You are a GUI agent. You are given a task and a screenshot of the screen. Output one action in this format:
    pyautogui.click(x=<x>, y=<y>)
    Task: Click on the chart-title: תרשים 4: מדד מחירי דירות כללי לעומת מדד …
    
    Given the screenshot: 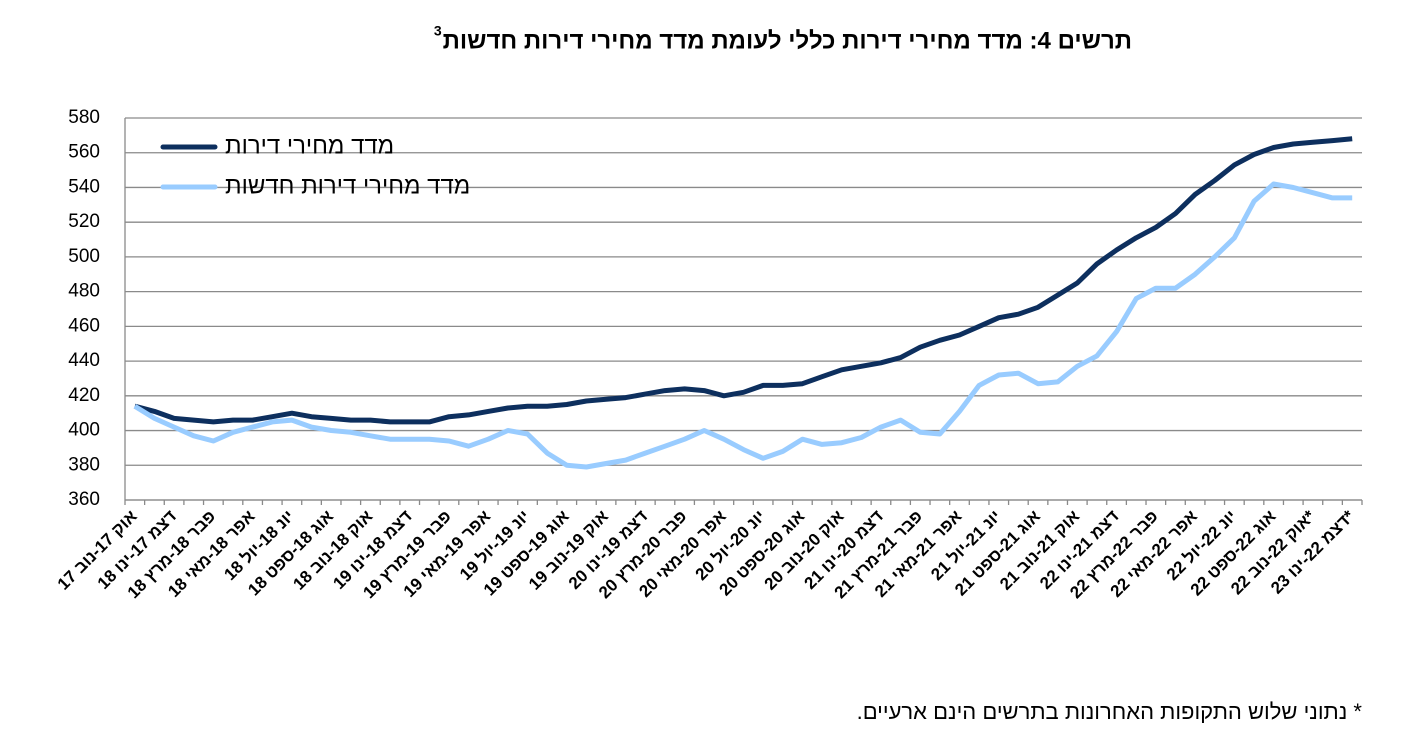 What is the action you would take?
    pyautogui.click(x=787, y=40)
    